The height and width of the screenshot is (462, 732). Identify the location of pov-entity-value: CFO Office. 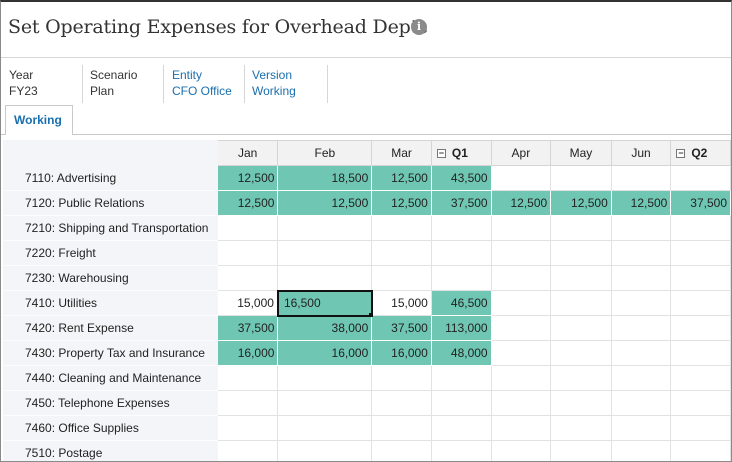
(202, 91).